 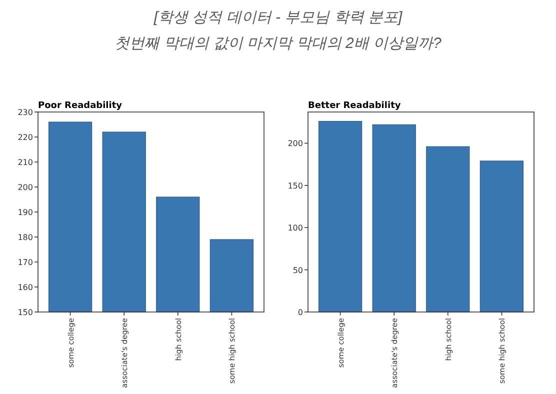 I want to click on y-tick-label: 160, so click(x=25, y=287).